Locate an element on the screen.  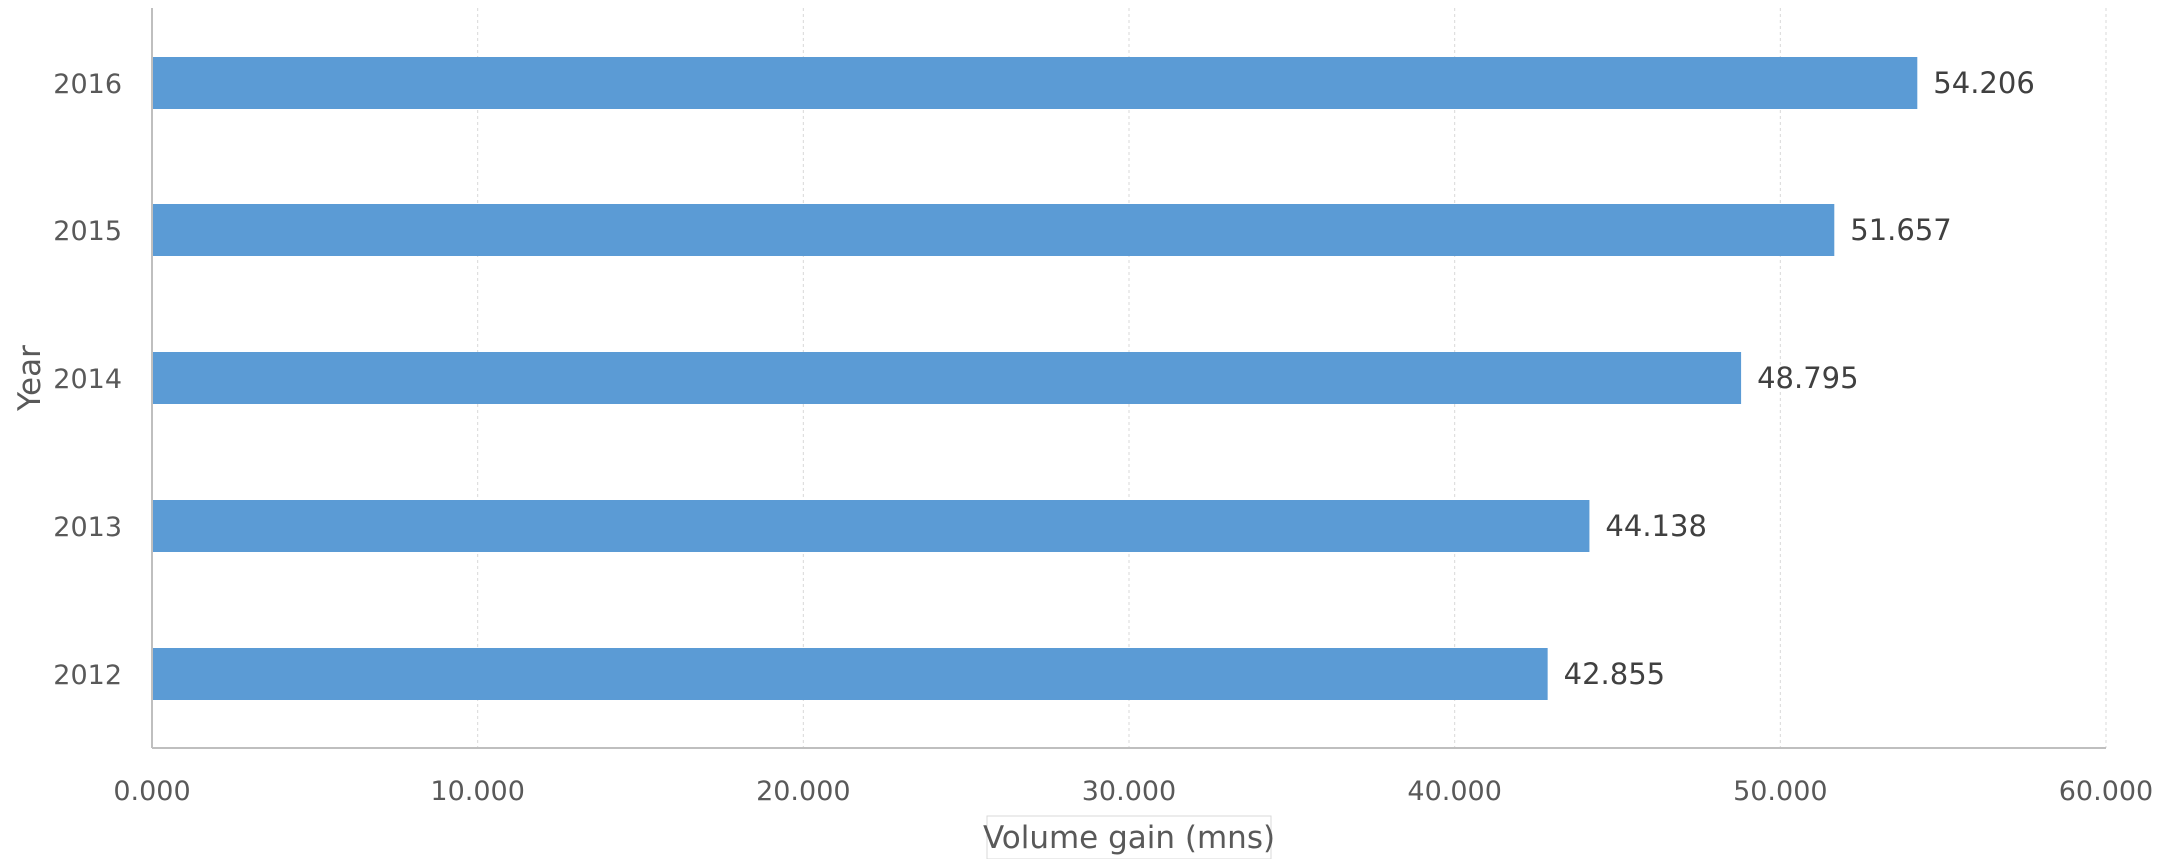
data-label: 44.138 is located at coordinates (1655, 526).